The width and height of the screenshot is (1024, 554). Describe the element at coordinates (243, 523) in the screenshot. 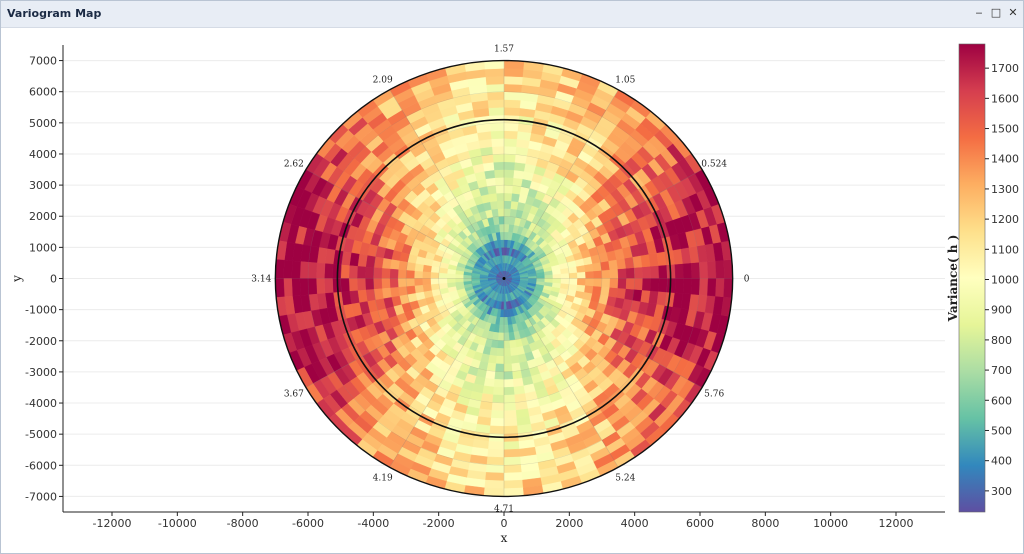

I see `x-tick-label: -8000` at that location.